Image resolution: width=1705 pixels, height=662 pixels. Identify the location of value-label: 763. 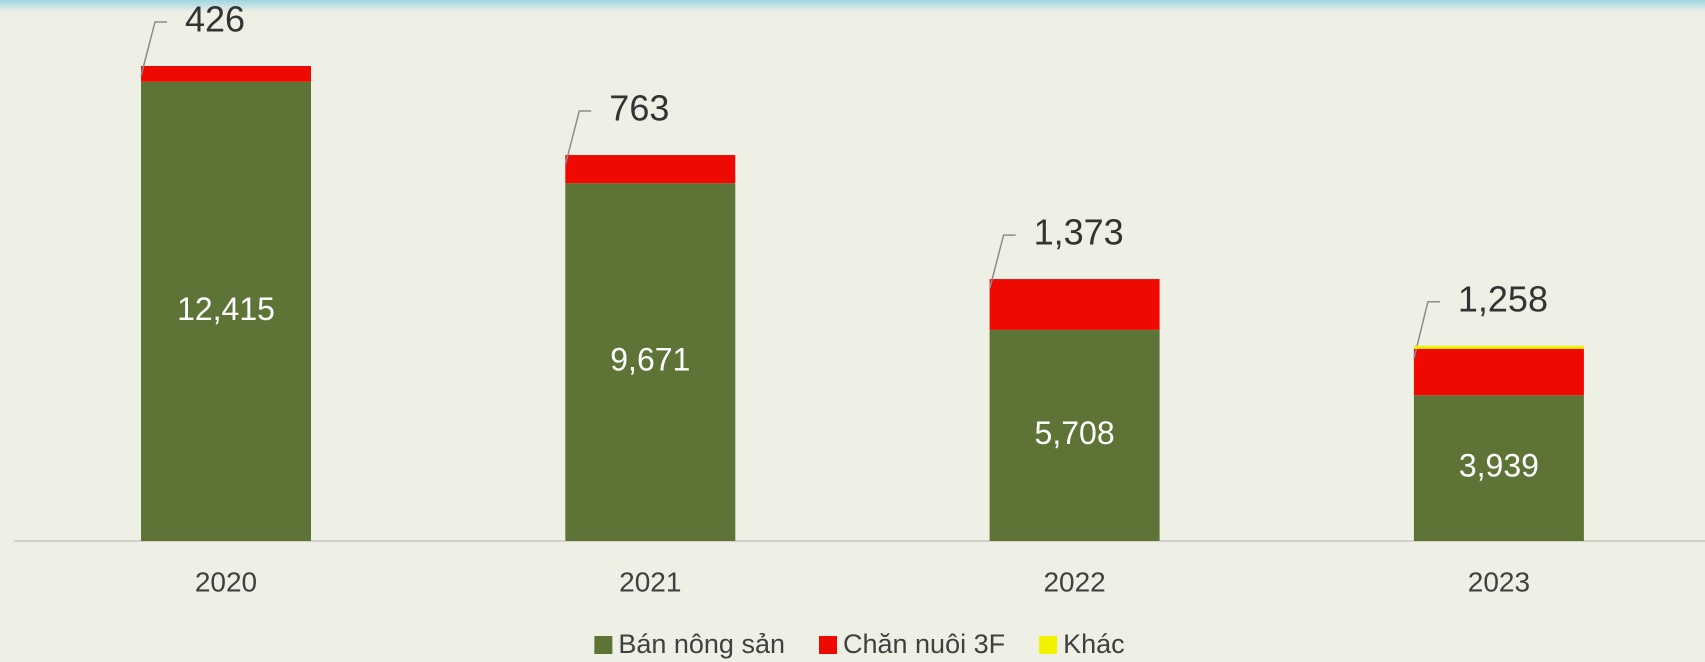
(639, 108).